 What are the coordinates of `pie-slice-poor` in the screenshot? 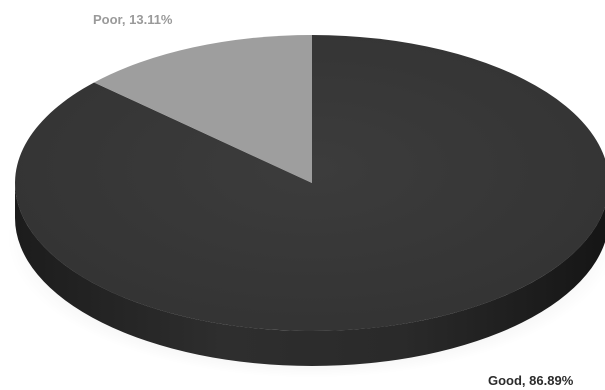 It's located at (203, 109).